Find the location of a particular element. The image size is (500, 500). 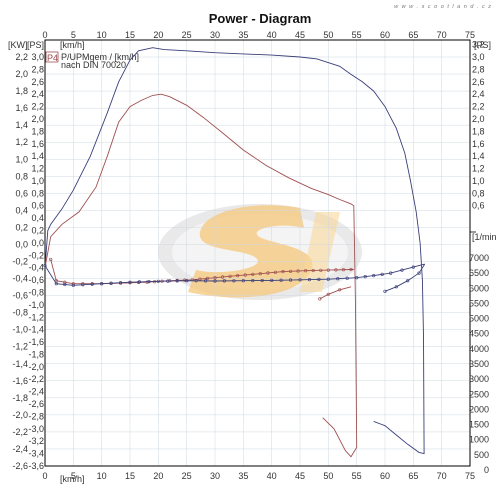

ps-tick-left: -2,8 is located at coordinates (36, 416).